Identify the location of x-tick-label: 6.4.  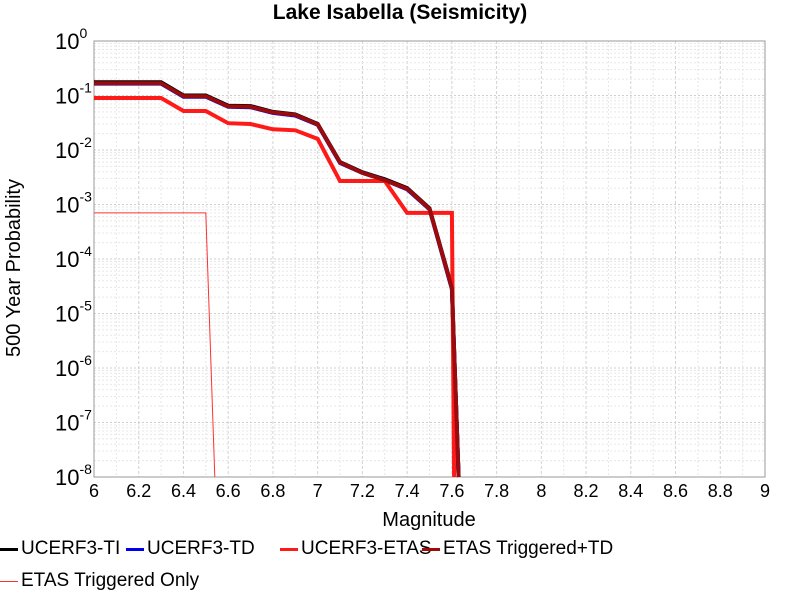
(183, 491).